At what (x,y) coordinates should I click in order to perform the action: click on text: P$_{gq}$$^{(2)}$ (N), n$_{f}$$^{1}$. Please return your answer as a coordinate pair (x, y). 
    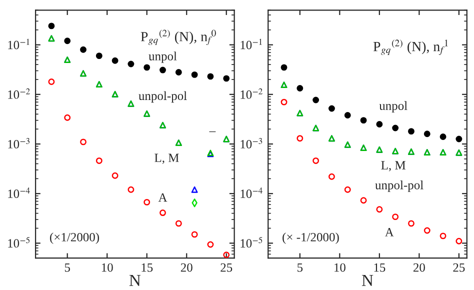
    Looking at the image, I should click on (410, 47).